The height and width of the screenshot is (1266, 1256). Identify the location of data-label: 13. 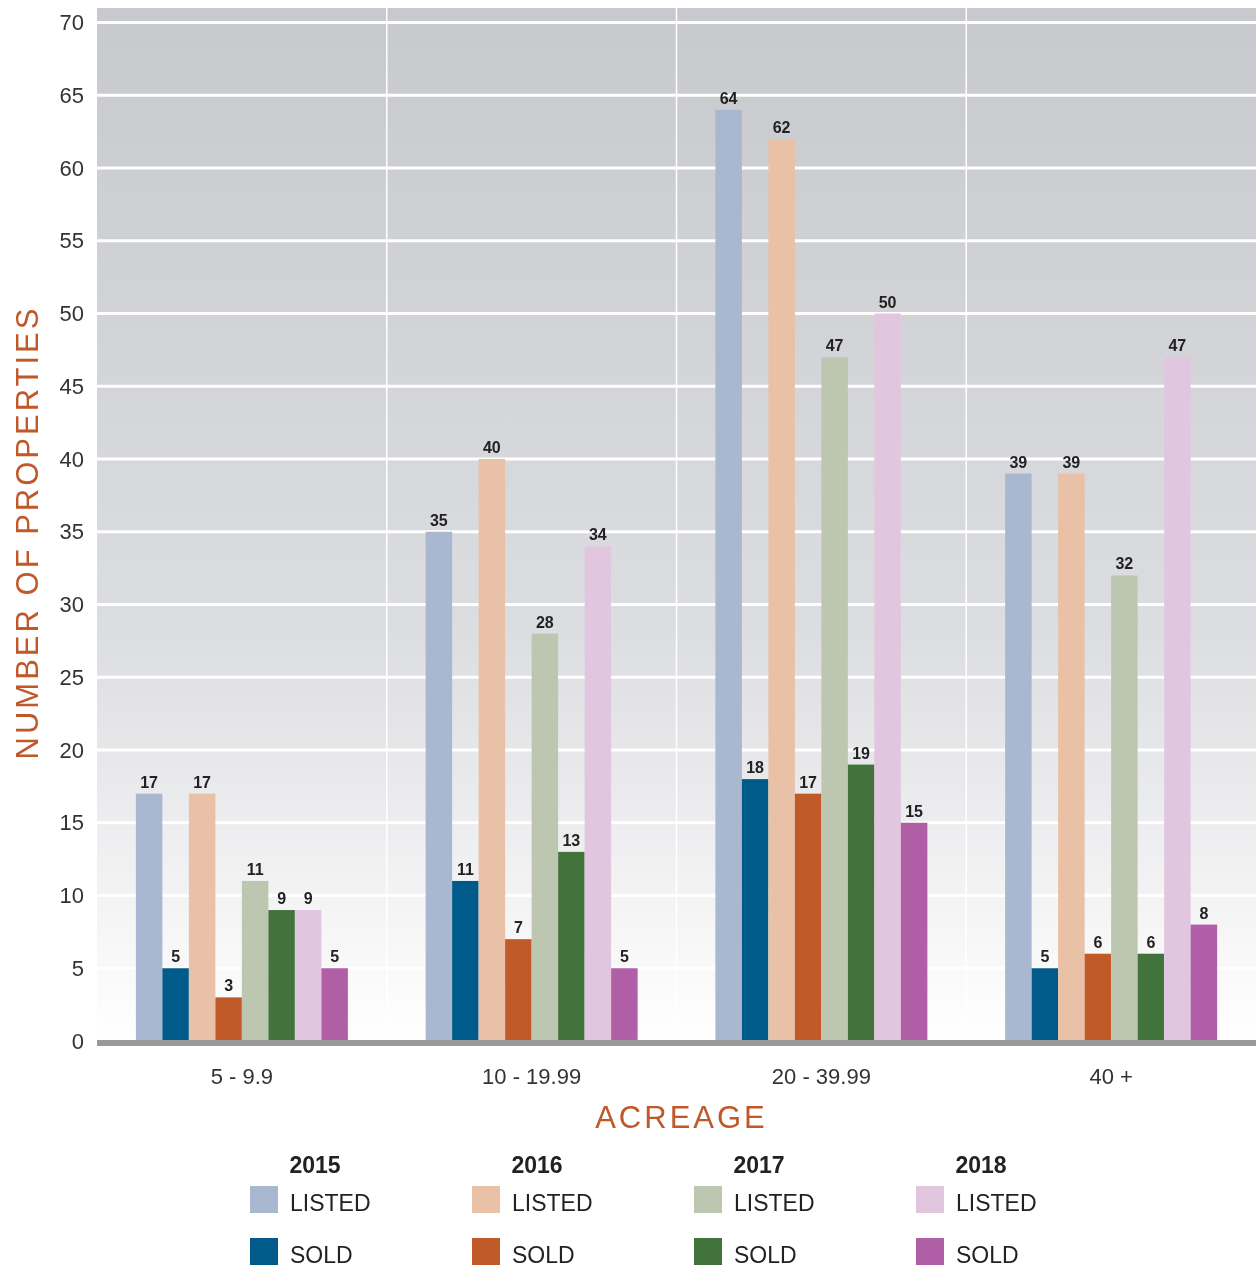
(571, 840).